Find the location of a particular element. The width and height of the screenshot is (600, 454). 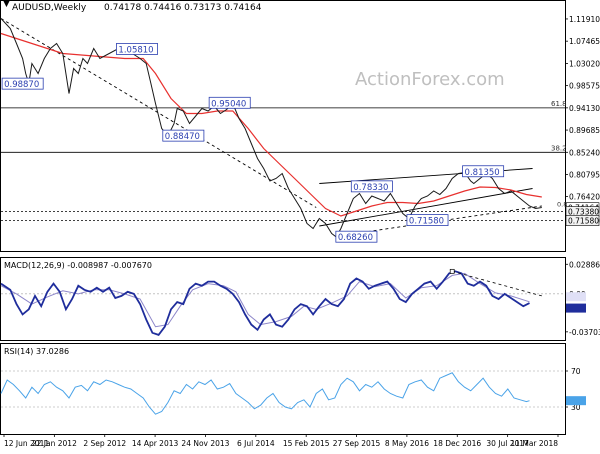

x-tick-label-11: 11 Mar 2018 is located at coordinates (534, 443).